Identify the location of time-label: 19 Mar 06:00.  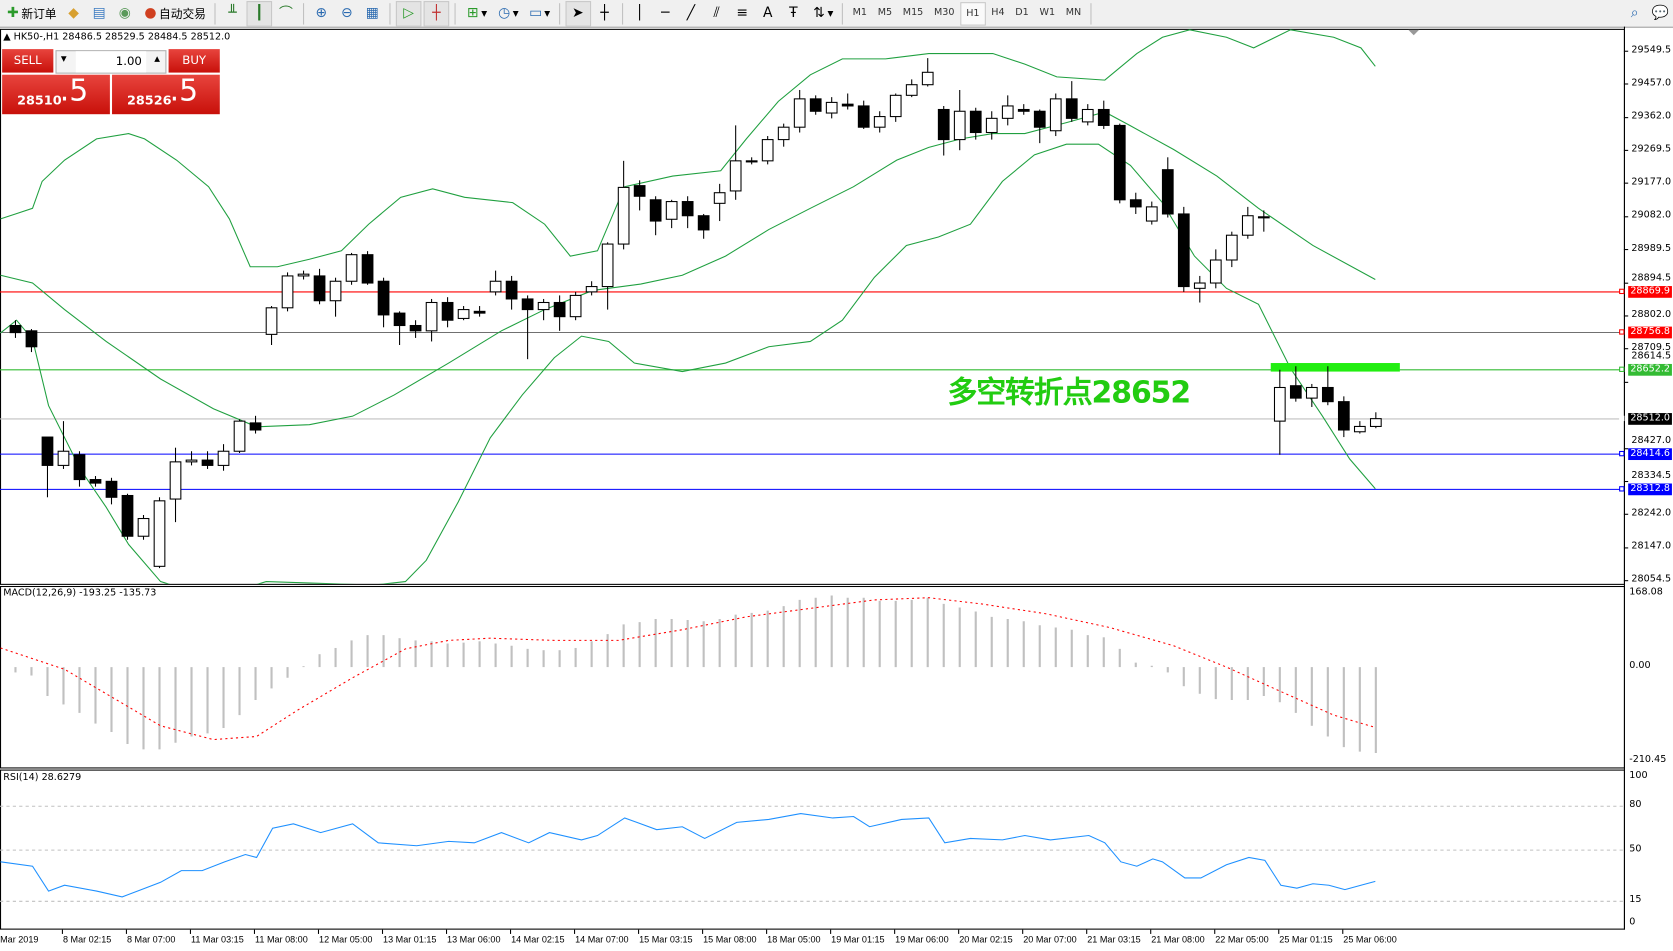
(922, 939).